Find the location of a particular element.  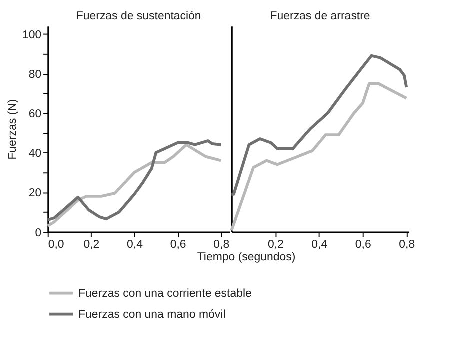

chart-title: Fuerzas de arrastre is located at coordinates (320, 16).